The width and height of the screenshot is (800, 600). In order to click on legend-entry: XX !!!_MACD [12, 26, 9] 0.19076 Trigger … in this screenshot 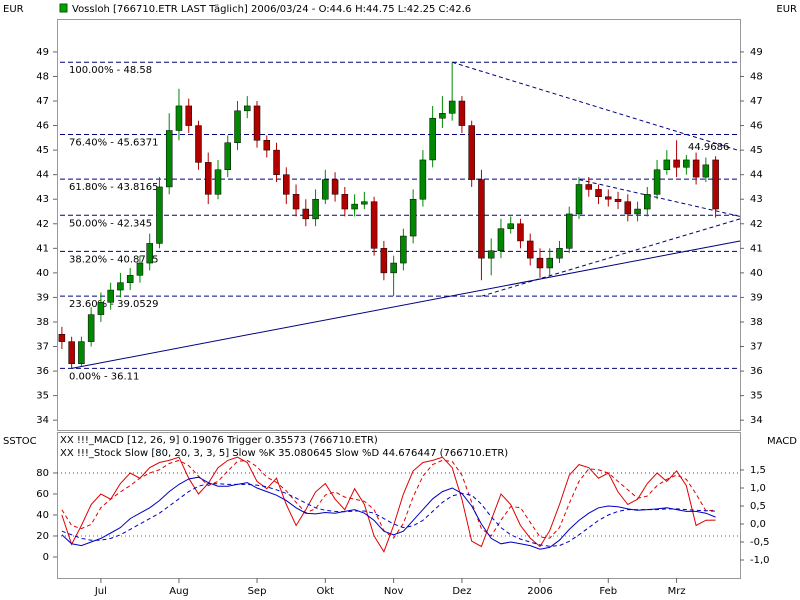, I will do `click(219, 440)`.